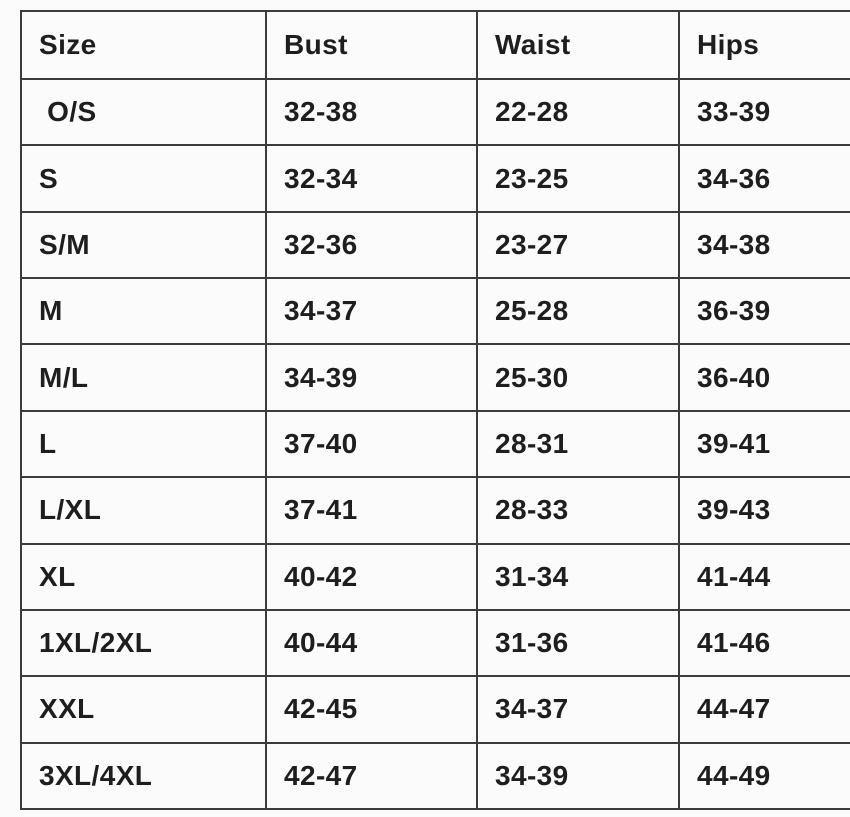  What do you see at coordinates (143, 643) in the screenshot?
I see `cell-size: 1XL/2XL` at bounding box center [143, 643].